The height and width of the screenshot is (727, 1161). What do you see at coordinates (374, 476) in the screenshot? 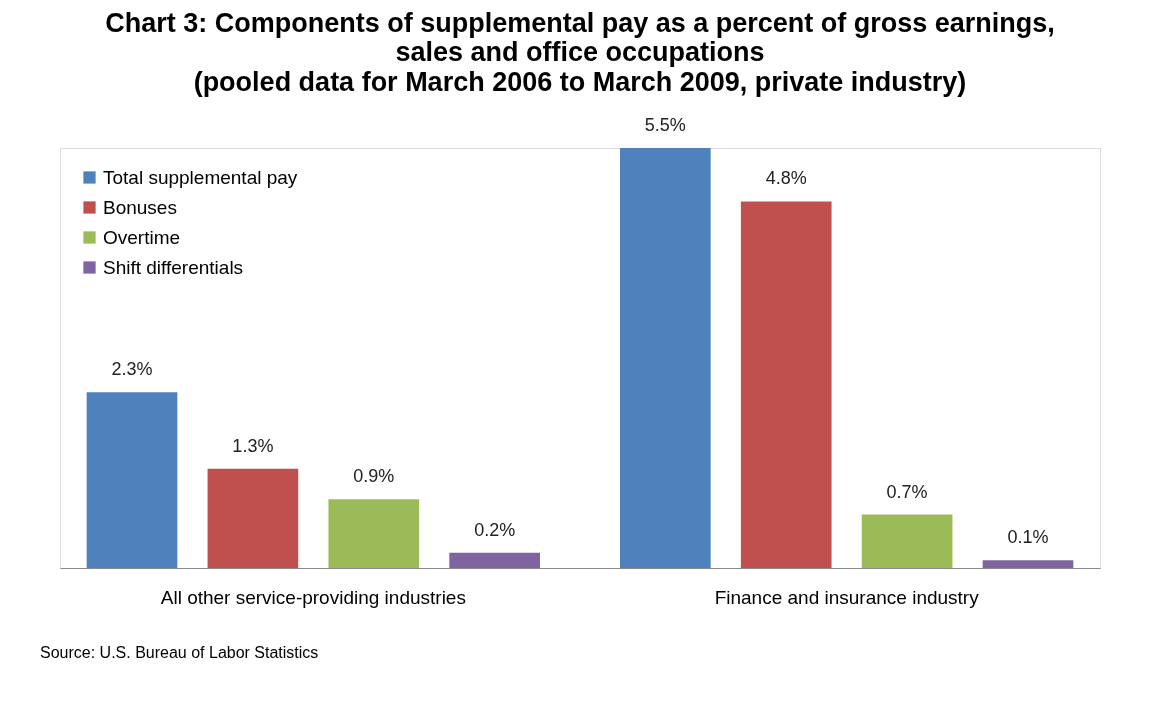
I see `data-label: 0.9%` at bounding box center [374, 476].